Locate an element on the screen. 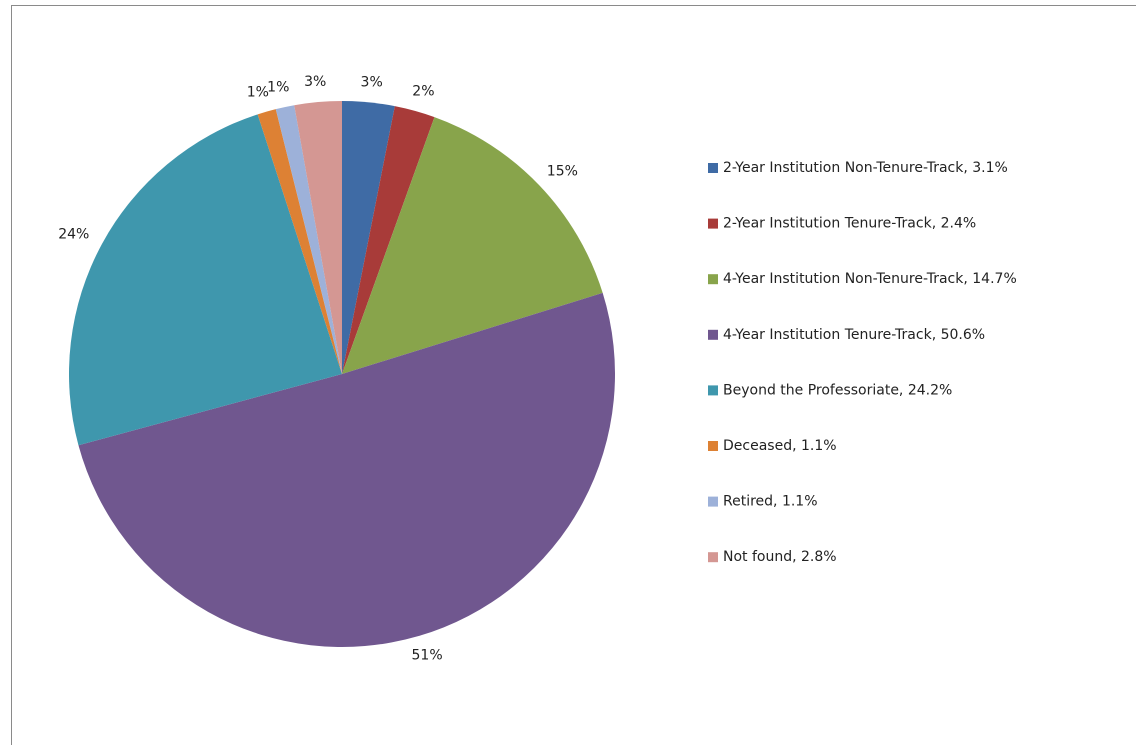  legend-label: Beyond the Professoriate, 24.2% is located at coordinates (837, 390).